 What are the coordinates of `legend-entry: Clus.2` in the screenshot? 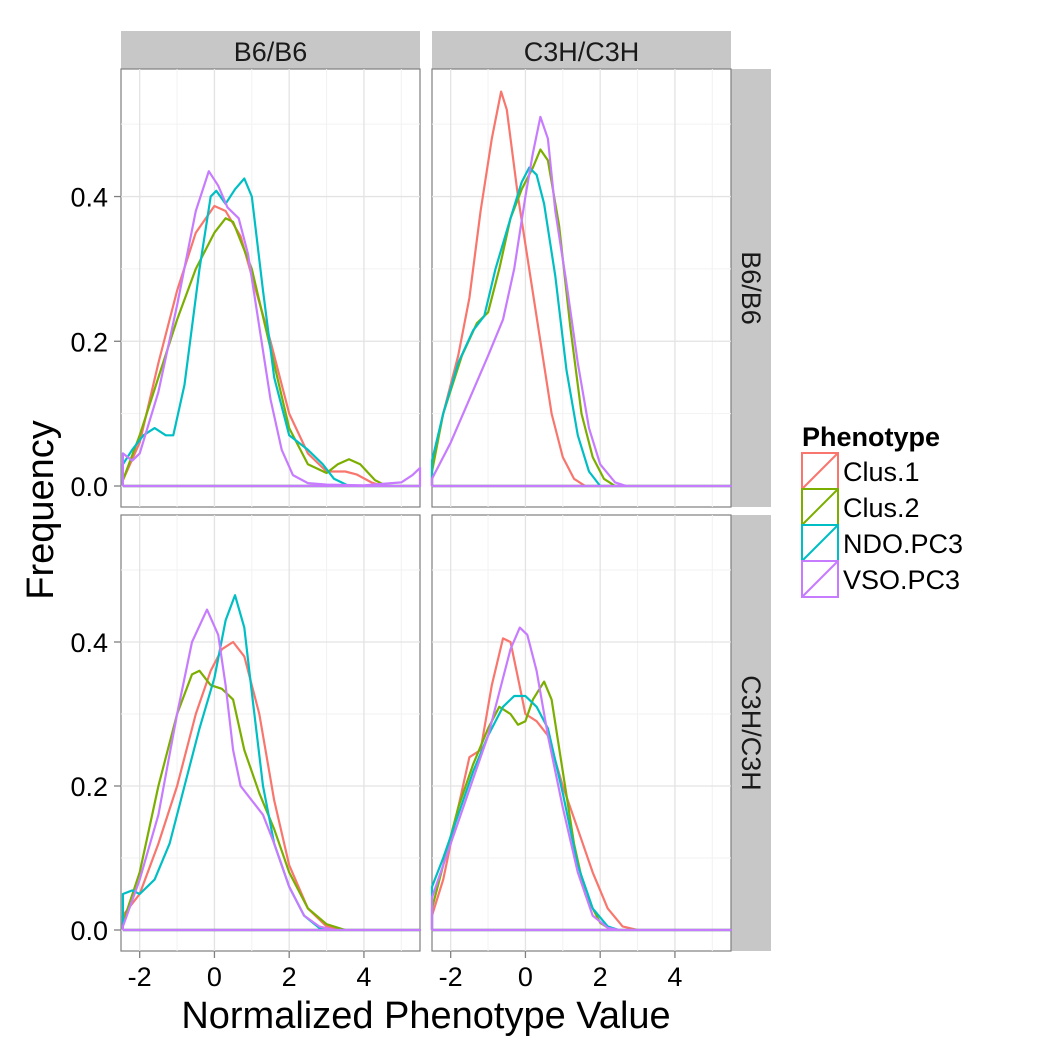 It's located at (860, 507).